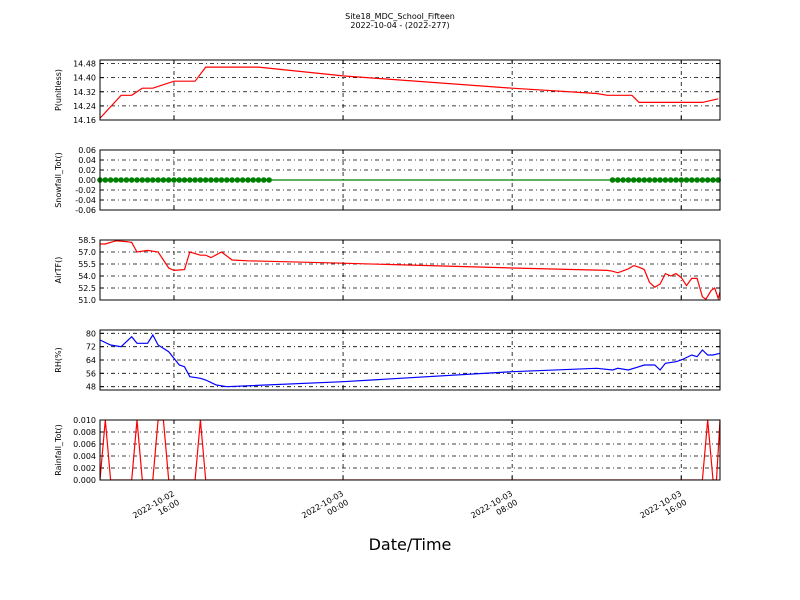 This screenshot has height=600, width=800. What do you see at coordinates (84, 92) in the screenshot?
I see `y-tick-label: 14.32` at bounding box center [84, 92].